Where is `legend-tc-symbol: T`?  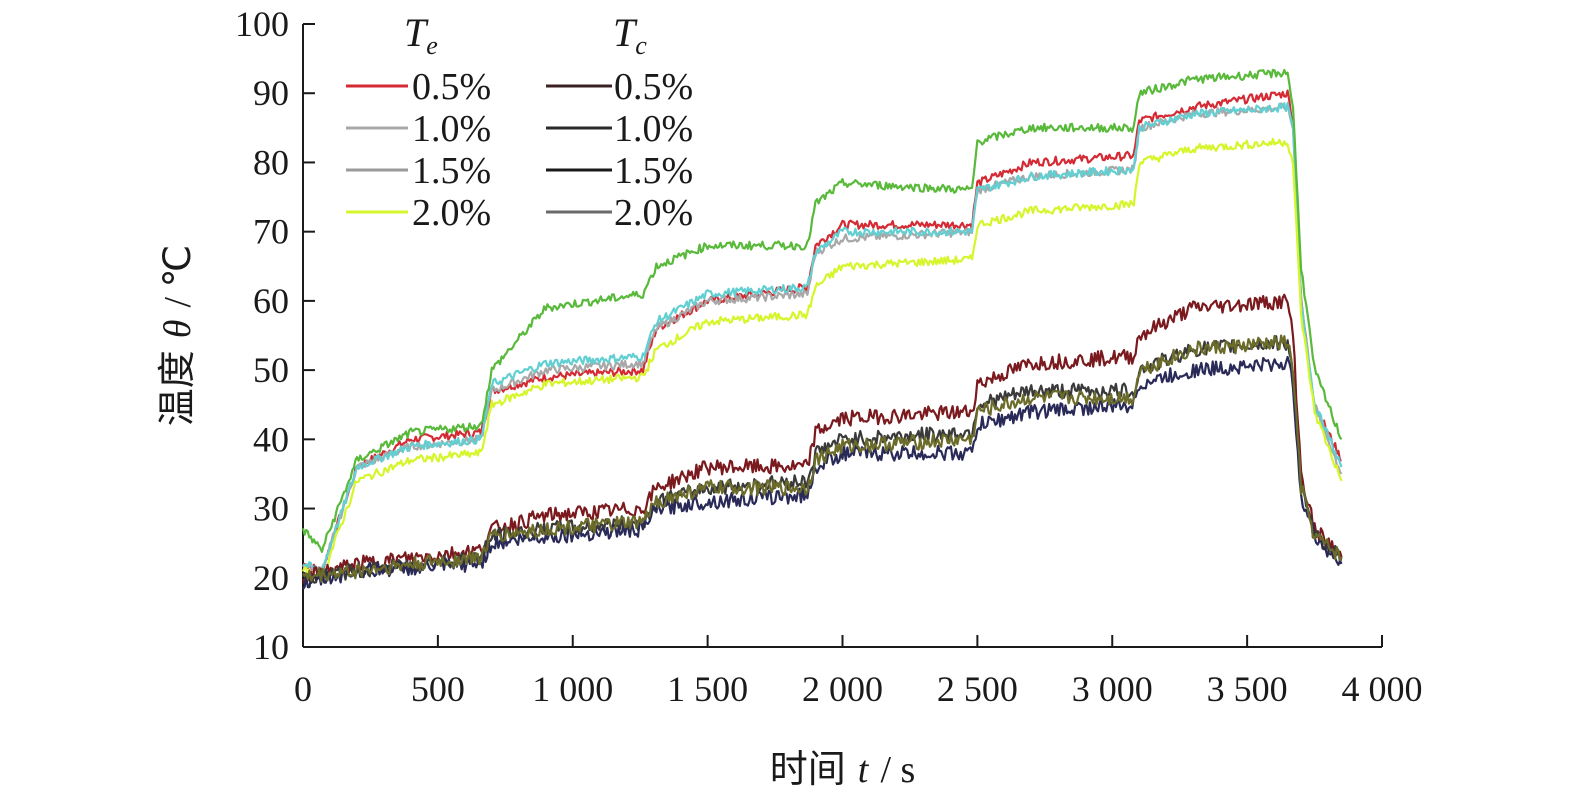
legend-tc-symbol: T is located at coordinates (625, 32).